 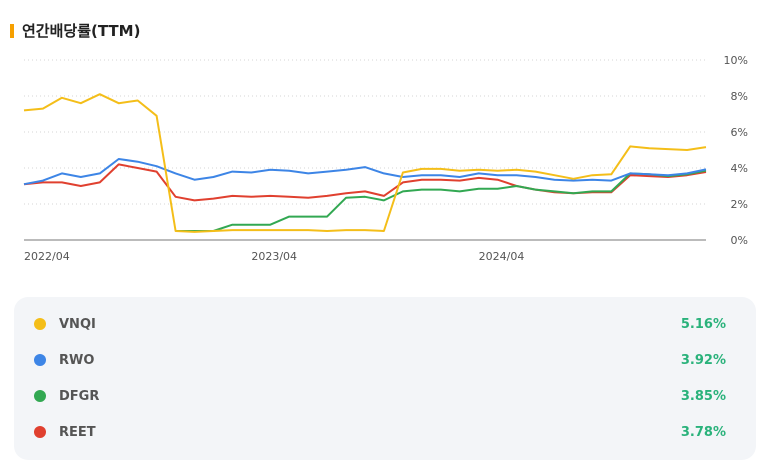 What do you see at coordinates (47, 256) in the screenshot?
I see `x-tick-label: 2022/04` at bounding box center [47, 256].